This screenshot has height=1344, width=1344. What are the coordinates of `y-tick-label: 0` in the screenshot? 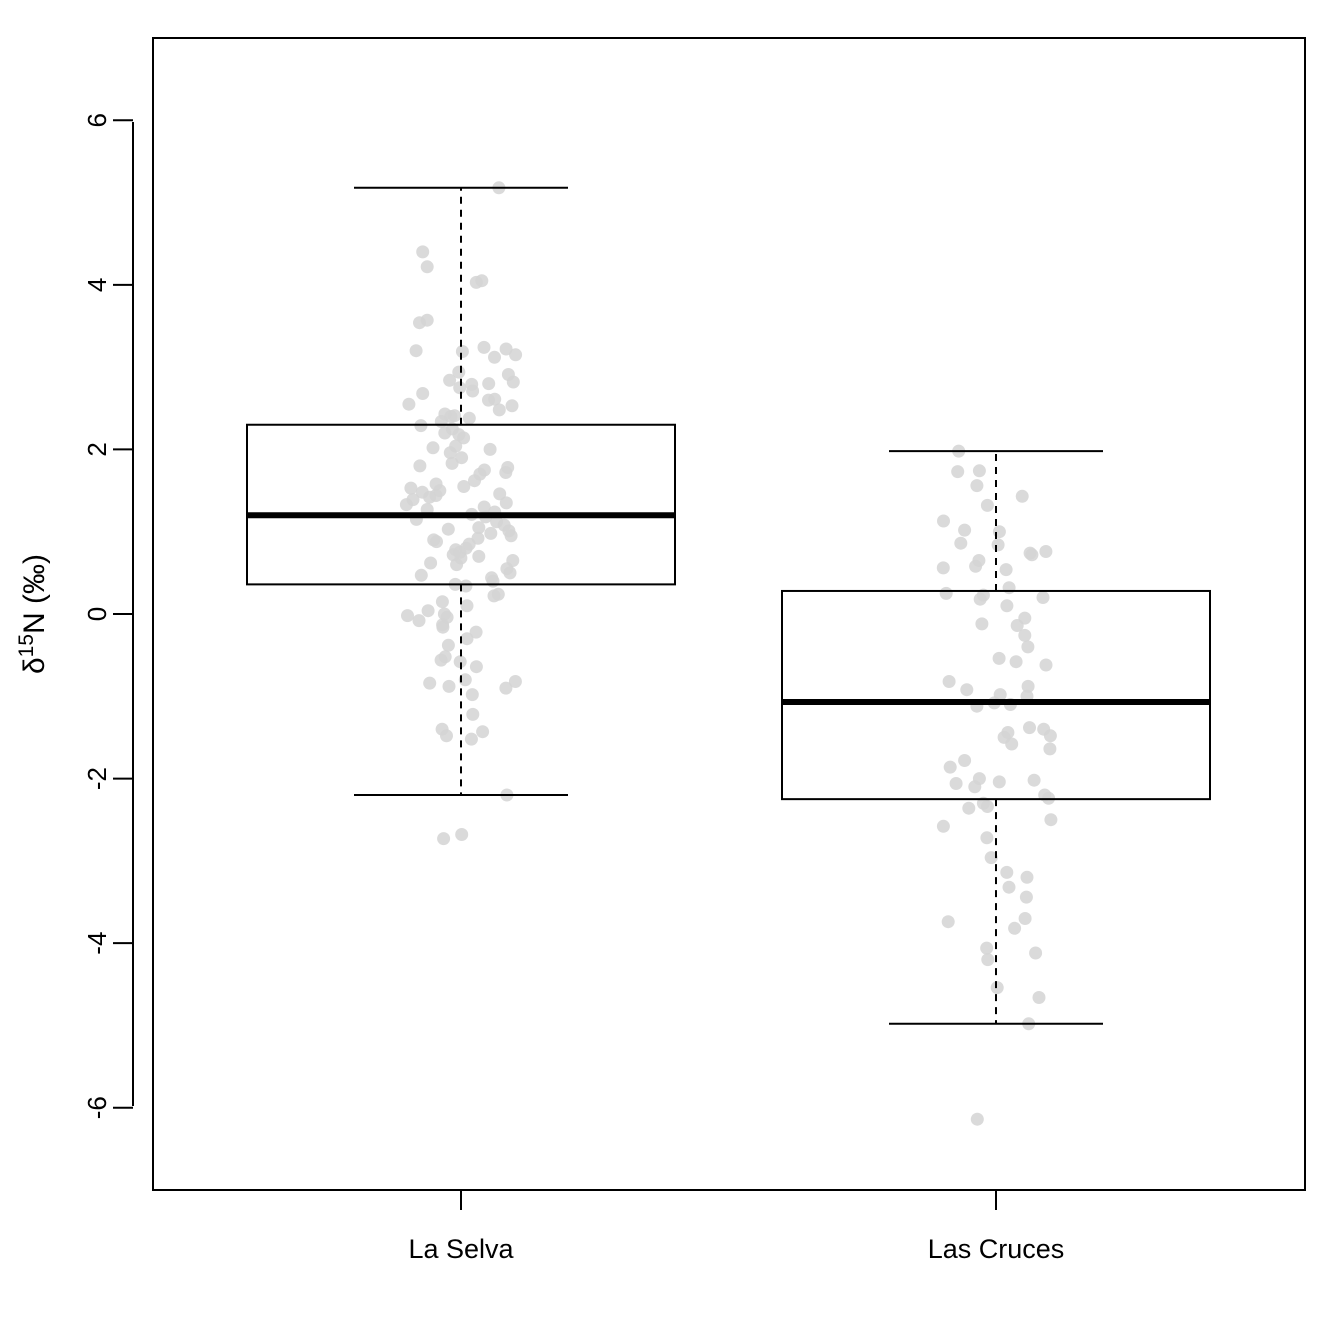 It's located at (97, 614).